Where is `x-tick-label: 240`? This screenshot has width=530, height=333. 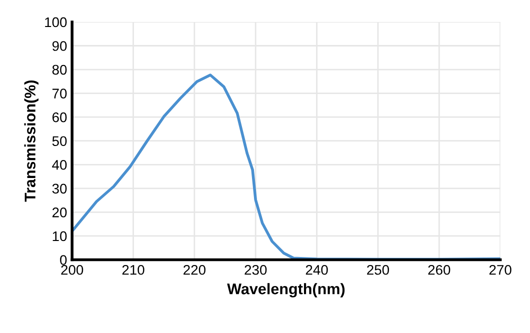
x-tick-label: 240 is located at coordinates (317, 269).